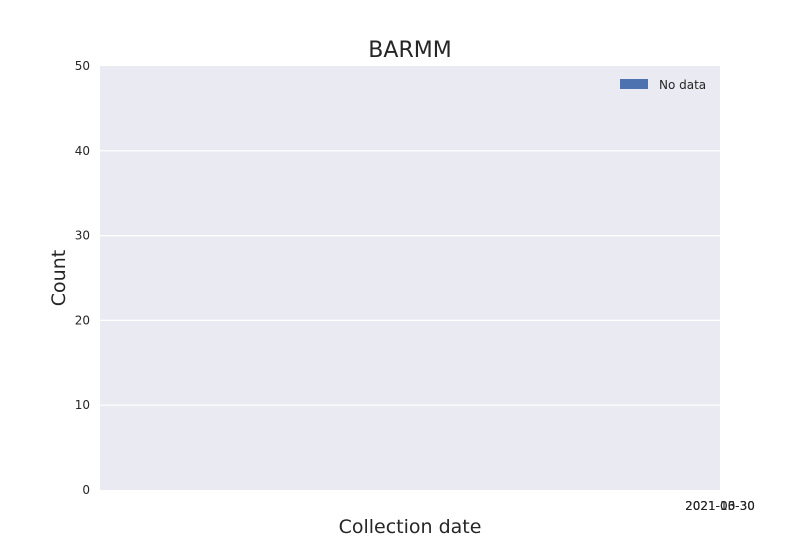  What do you see at coordinates (82, 278) in the screenshot?
I see `y-tick-labels: 0 10 20 30 40 50` at bounding box center [82, 278].